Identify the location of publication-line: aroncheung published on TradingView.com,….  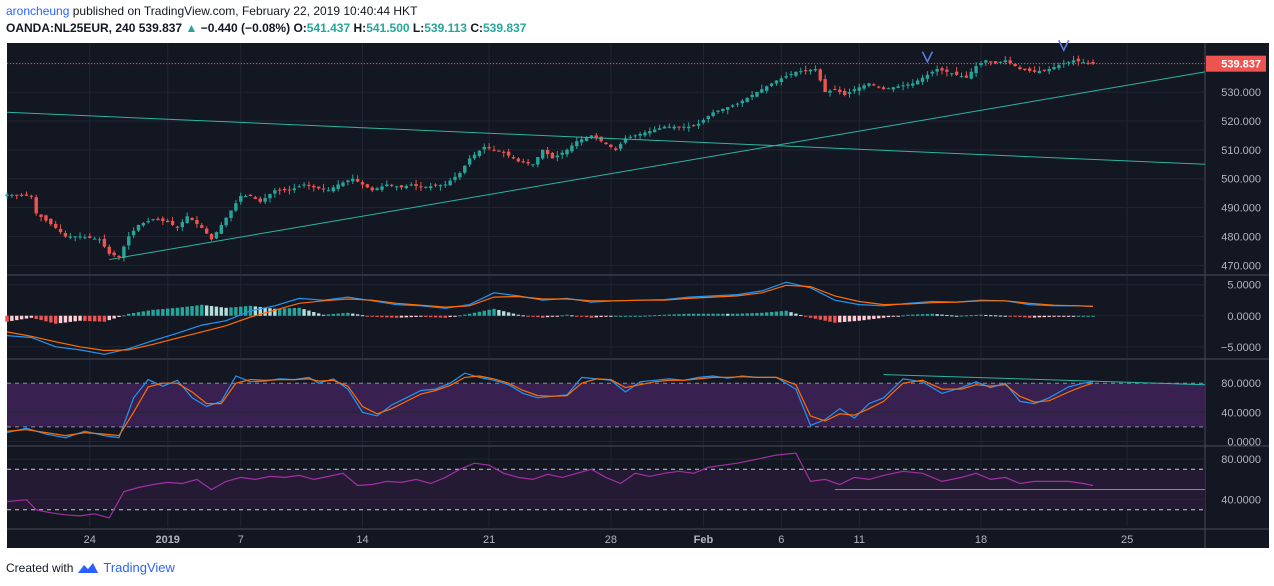
(211, 11).